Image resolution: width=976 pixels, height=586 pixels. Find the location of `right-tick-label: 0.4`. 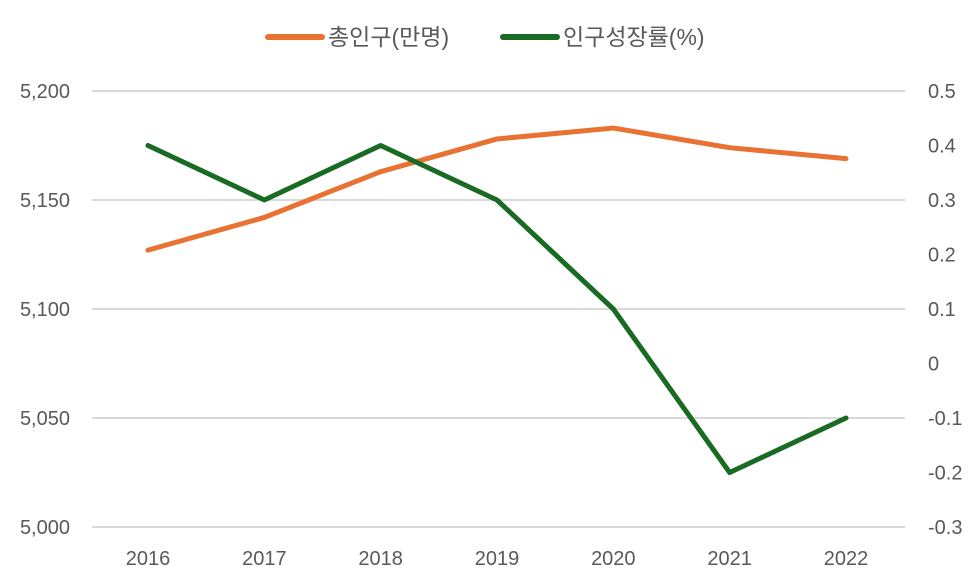

right-tick-label: 0.4 is located at coordinates (942, 147).